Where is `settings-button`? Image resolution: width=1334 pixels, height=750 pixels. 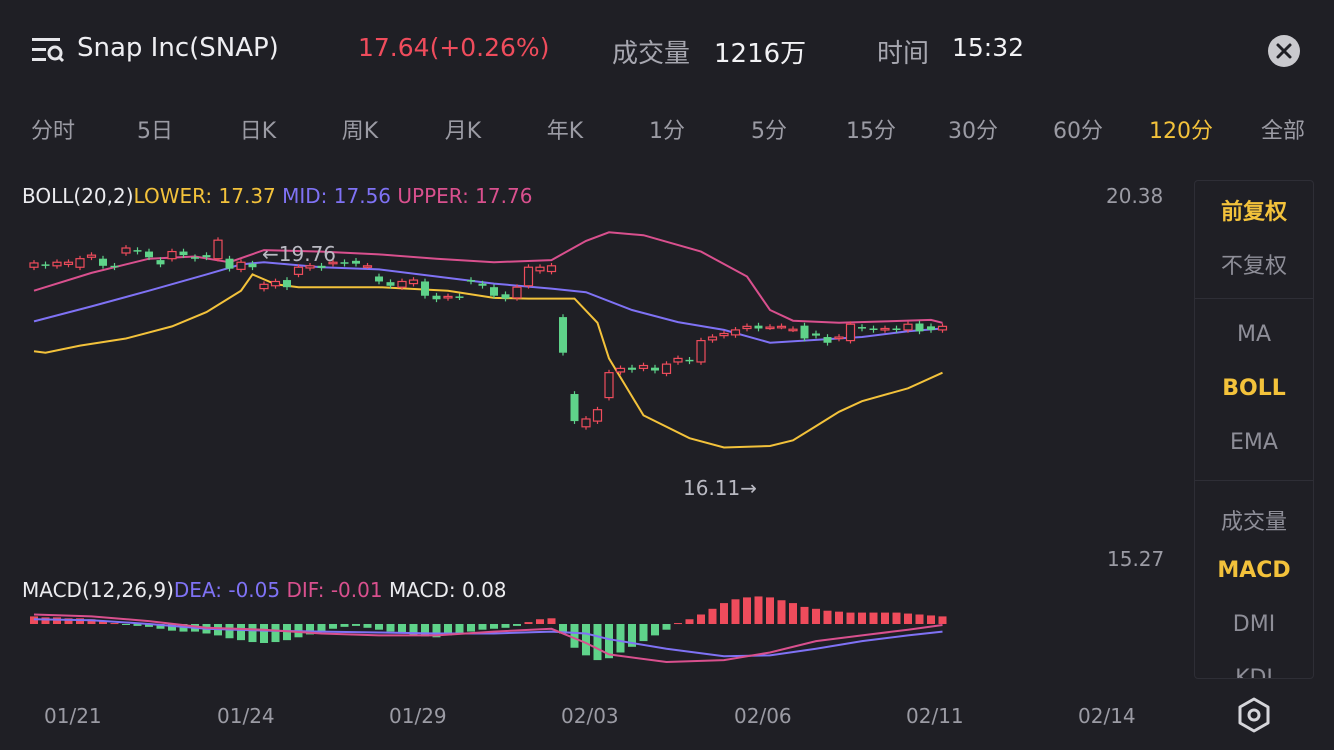 settings-button is located at coordinates (1254, 715).